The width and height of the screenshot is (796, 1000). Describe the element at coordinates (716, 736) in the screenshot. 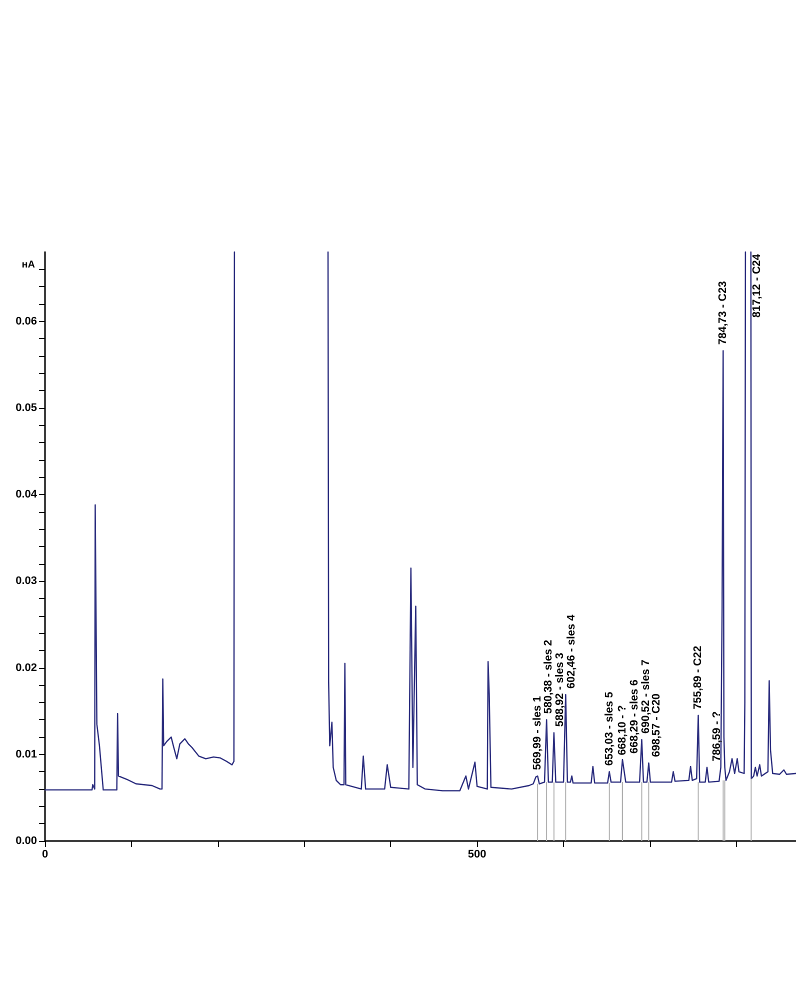

I see `annotation: 786,59 - ?` at that location.